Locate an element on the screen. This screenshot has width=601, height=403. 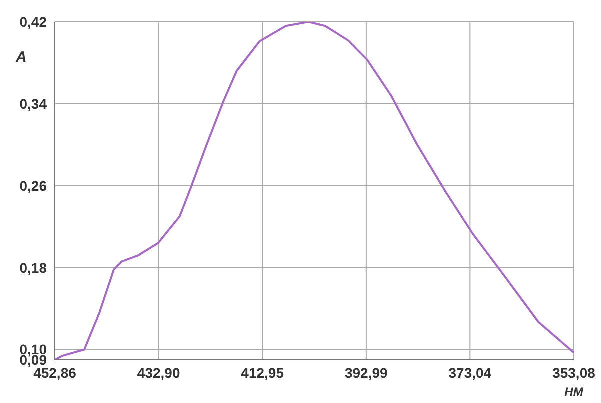
x-tick-label: 373,04 is located at coordinates (470, 372).